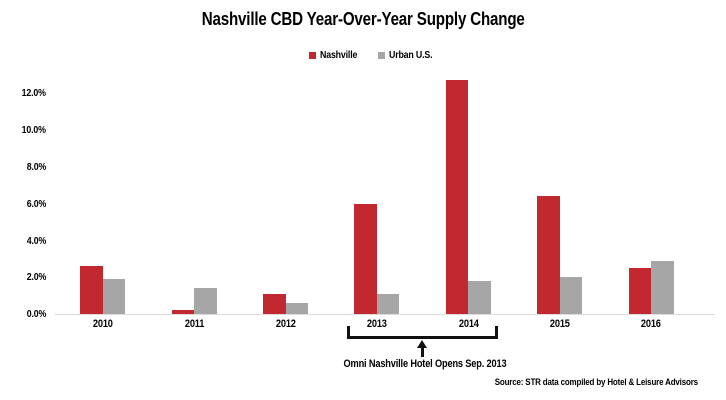  I want to click on bar-nashville-2011, so click(183, 312).